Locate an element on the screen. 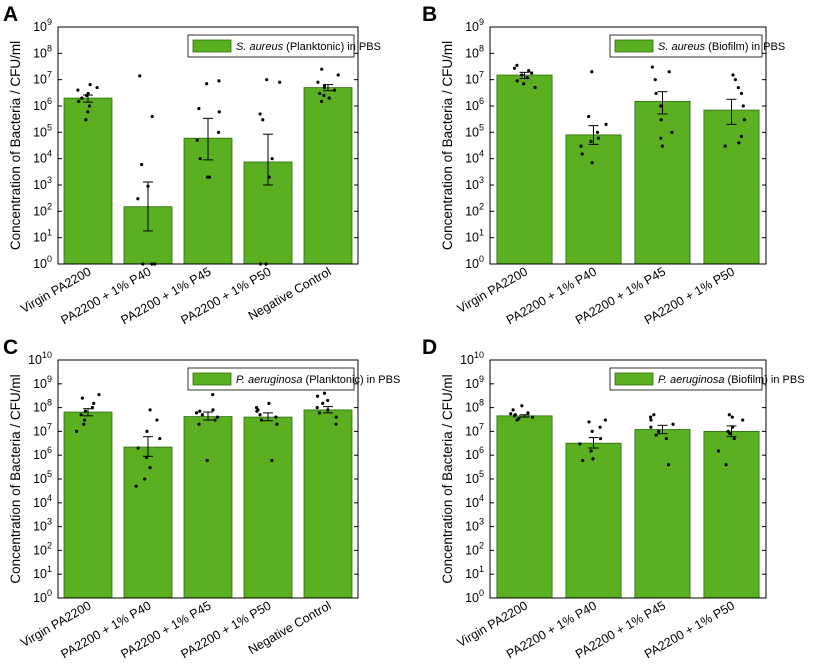  axes-box is located at coordinates (208, 145).